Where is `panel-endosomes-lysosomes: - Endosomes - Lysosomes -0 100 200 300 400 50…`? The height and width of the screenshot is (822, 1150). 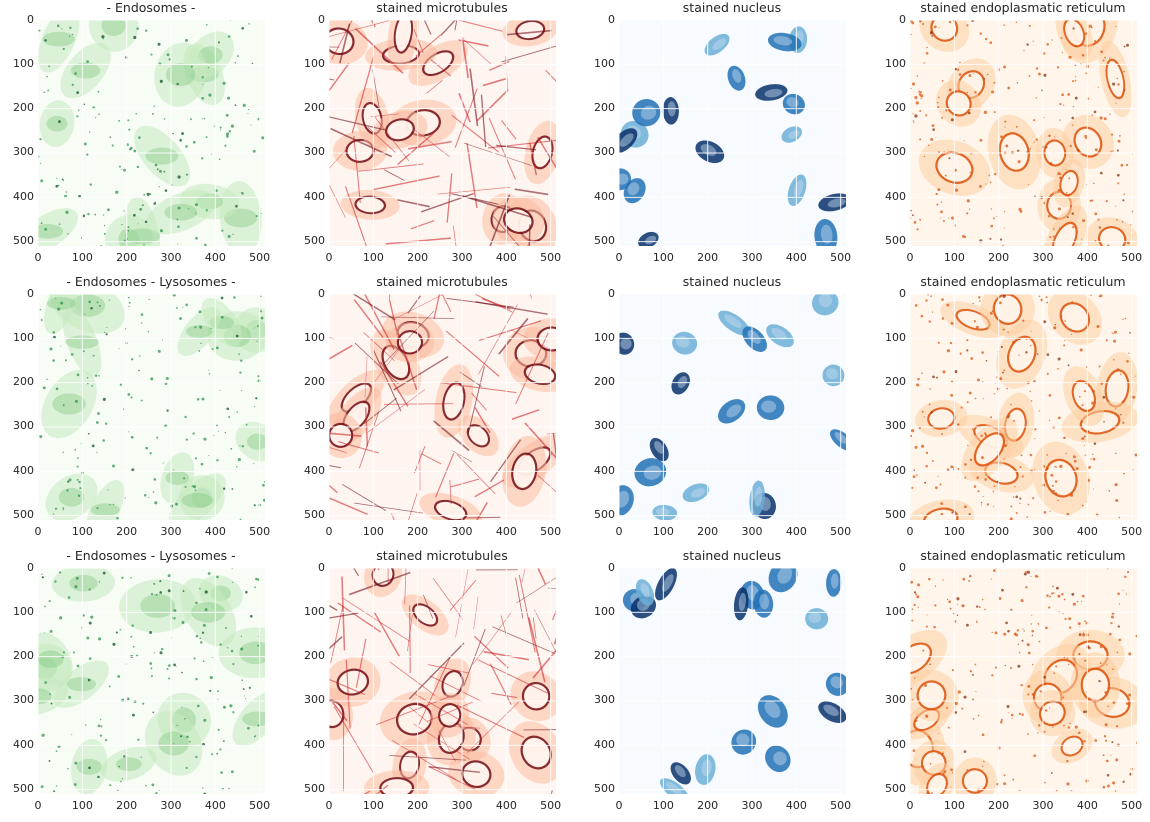 panel-endosomes-lysosomes: - Endosomes - Lysosomes -0 100 200 300 400 50… is located at coordinates (165, 685).